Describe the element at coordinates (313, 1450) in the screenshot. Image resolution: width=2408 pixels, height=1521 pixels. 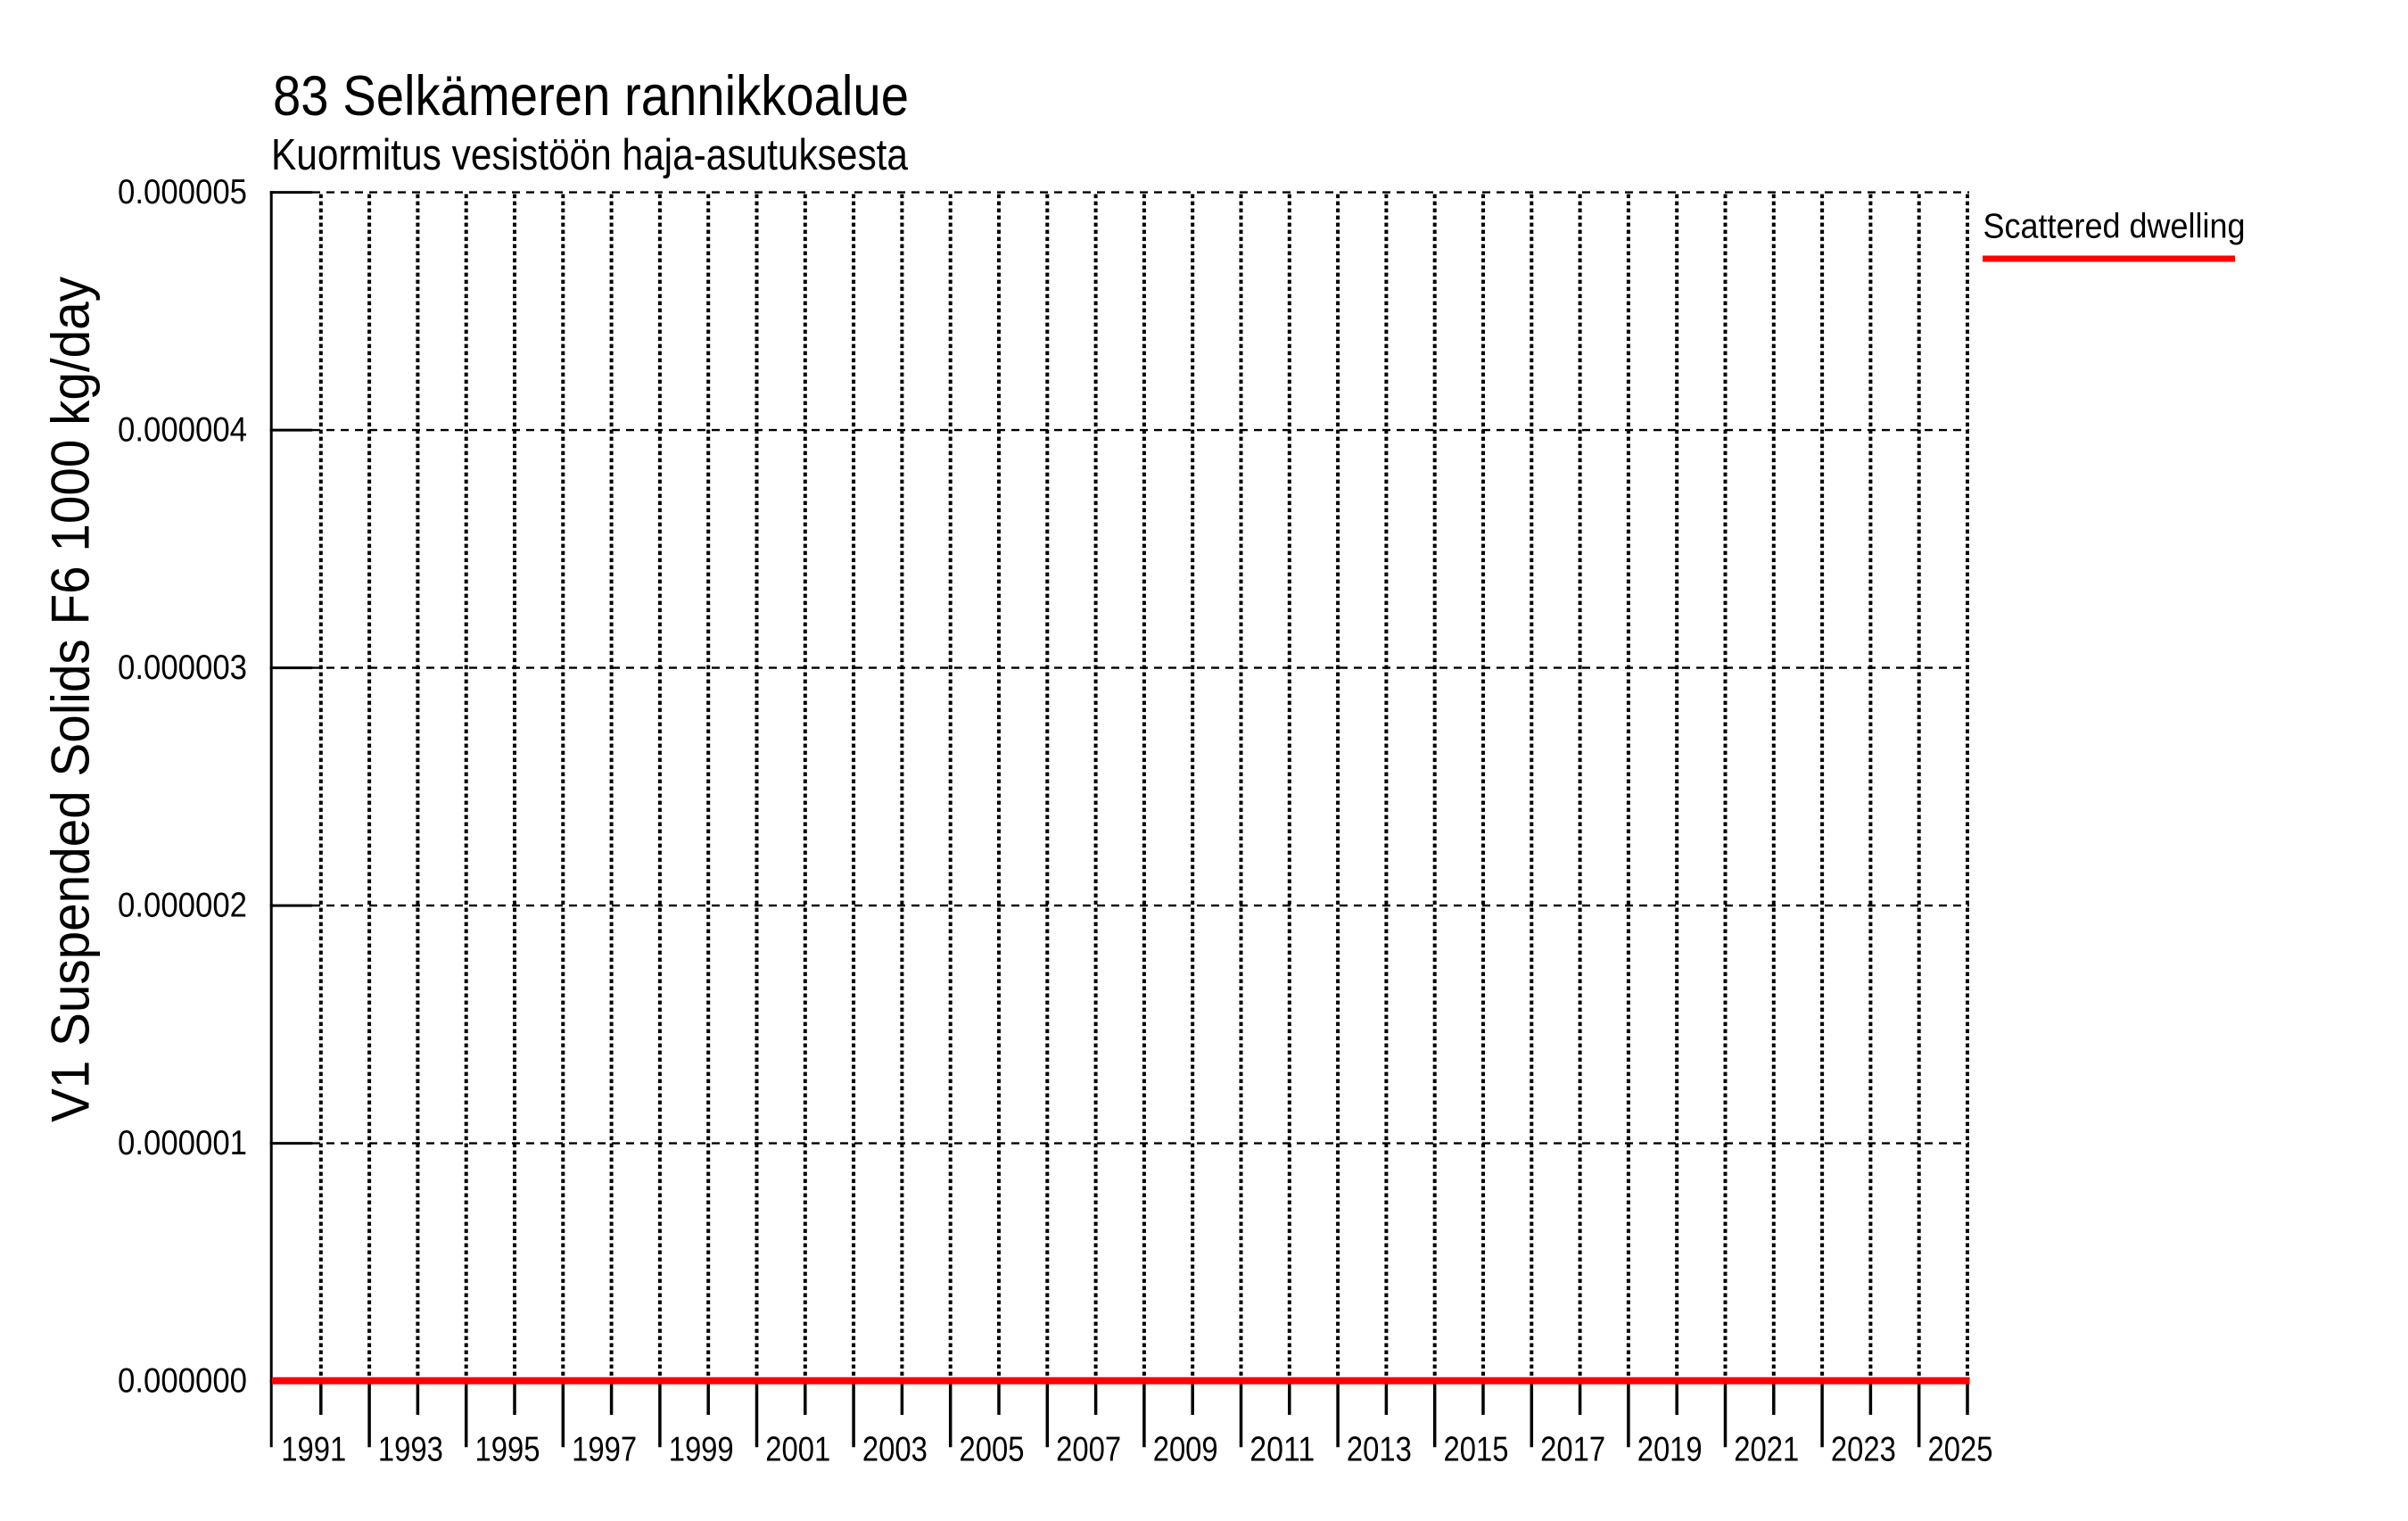
I see `svg-text: 1991` at that location.